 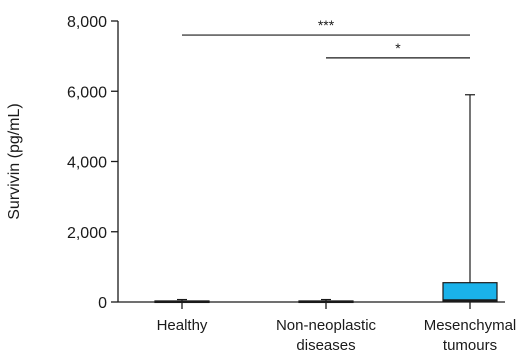 I want to click on y-tick-label: 6,000, so click(x=87, y=92).